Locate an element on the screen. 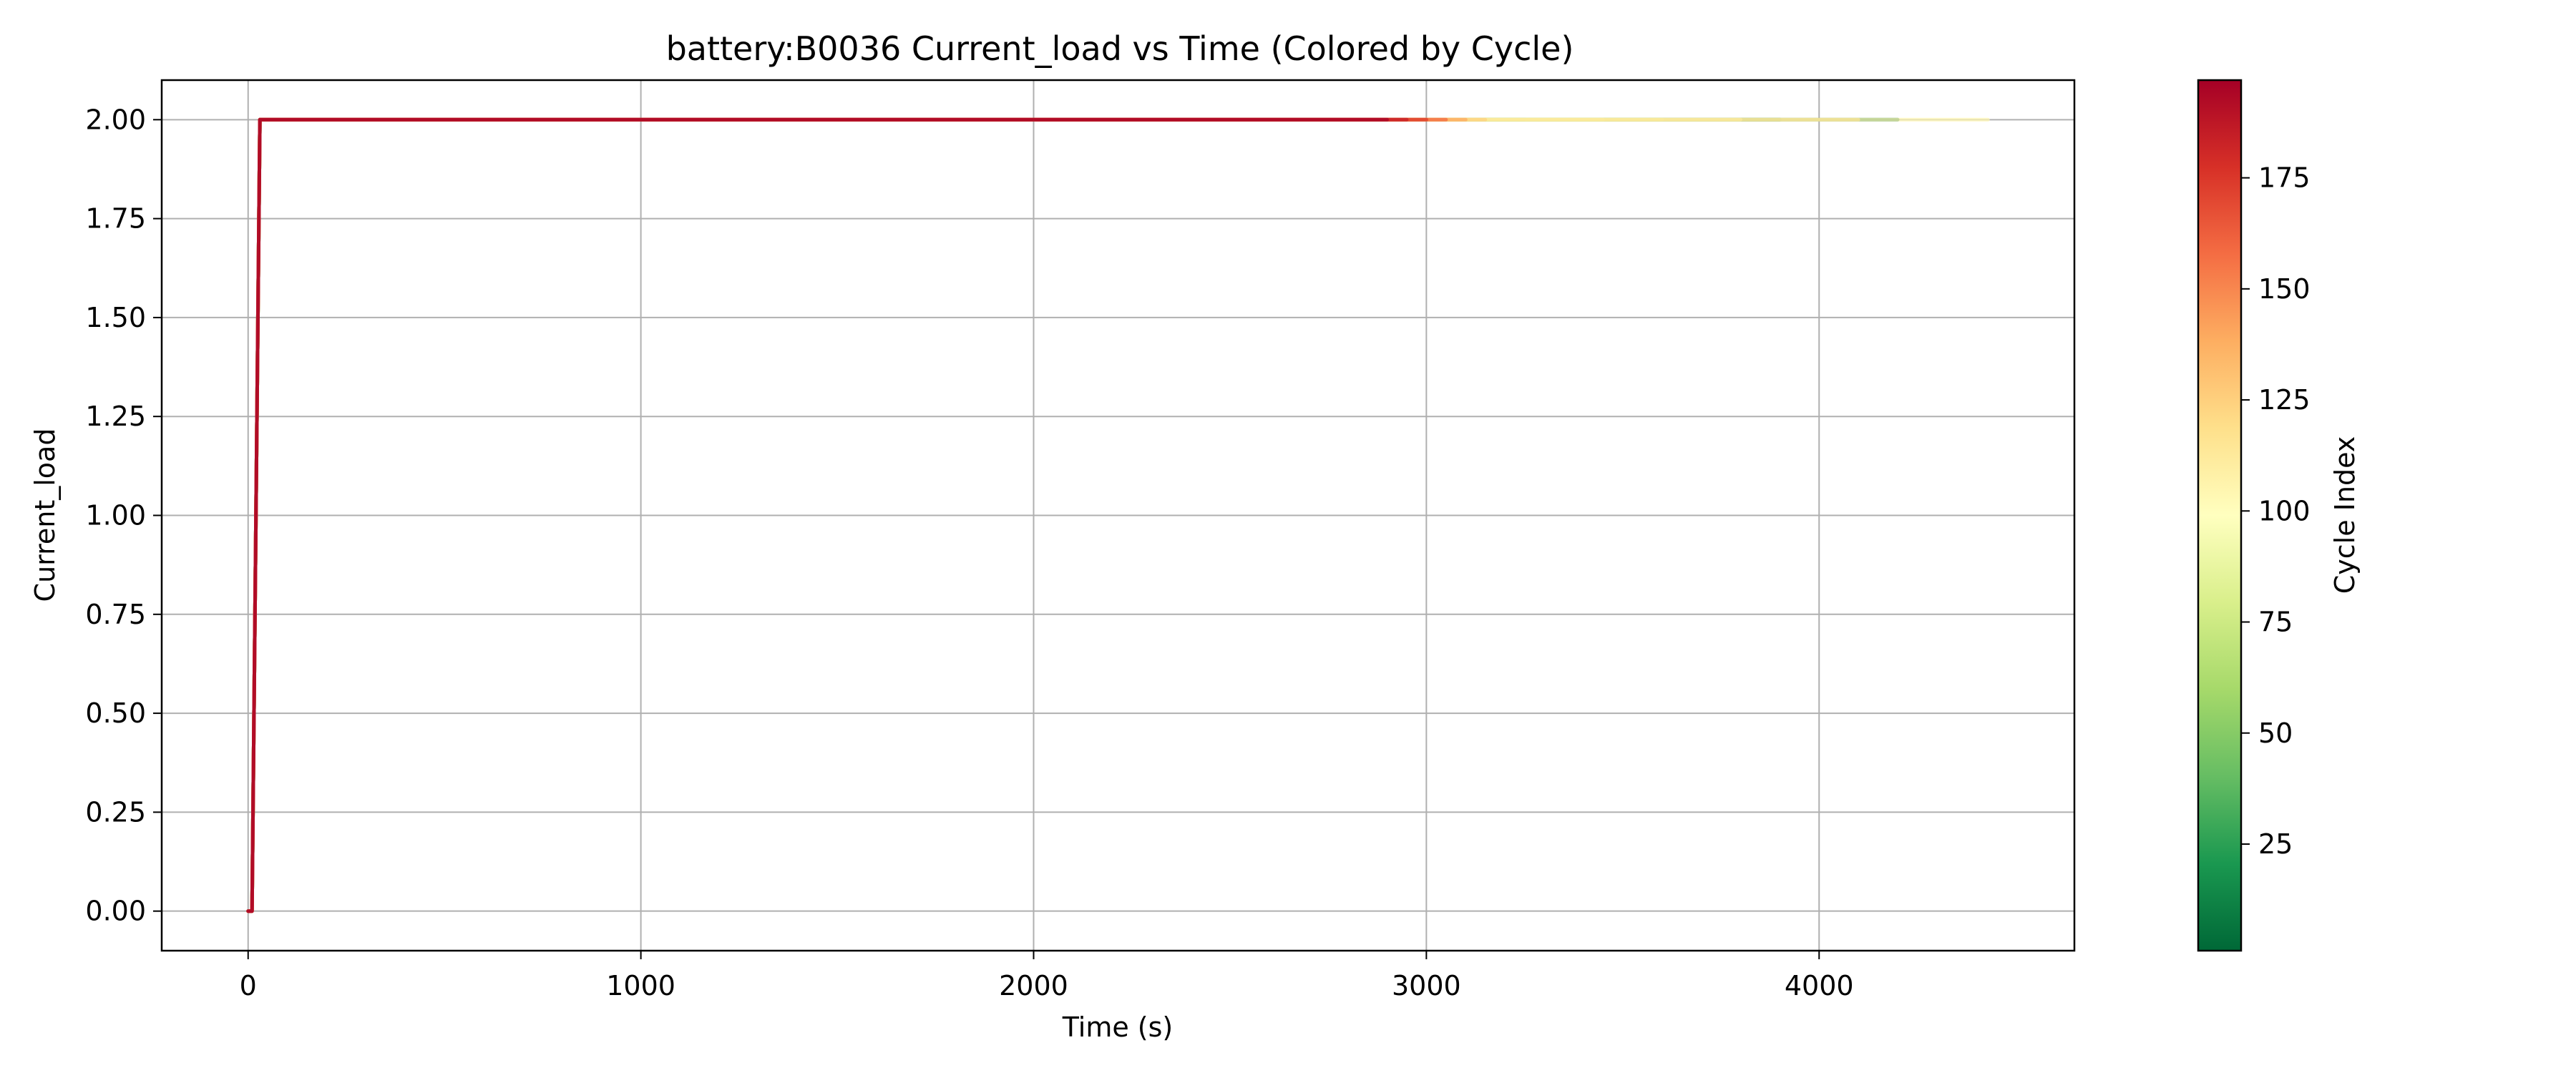 The width and height of the screenshot is (2576, 1073). y-tick-label: 0.00 is located at coordinates (115, 911).